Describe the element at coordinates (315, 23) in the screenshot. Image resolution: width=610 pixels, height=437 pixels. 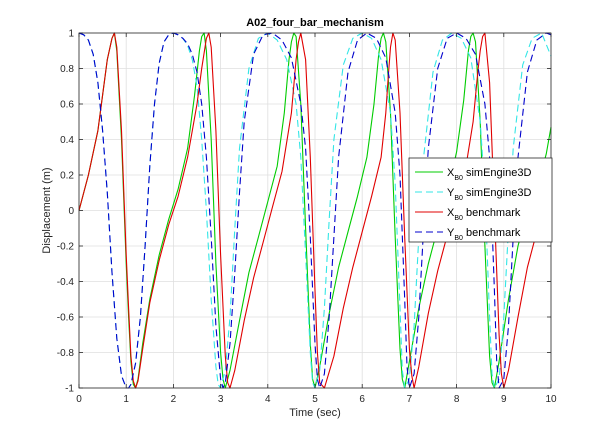
I see `chart-title: A02_four_bar_mechanism` at that location.